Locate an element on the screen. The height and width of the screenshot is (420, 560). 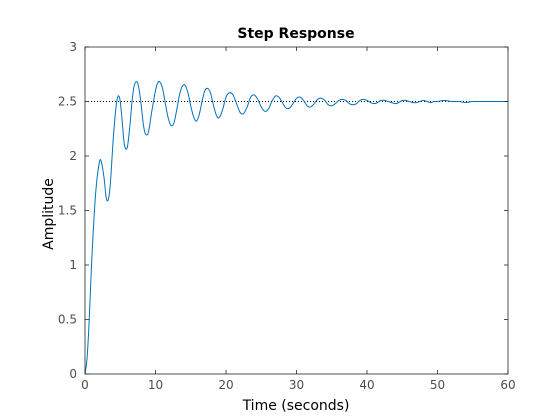
chart-title: Step Response is located at coordinates (295, 34).